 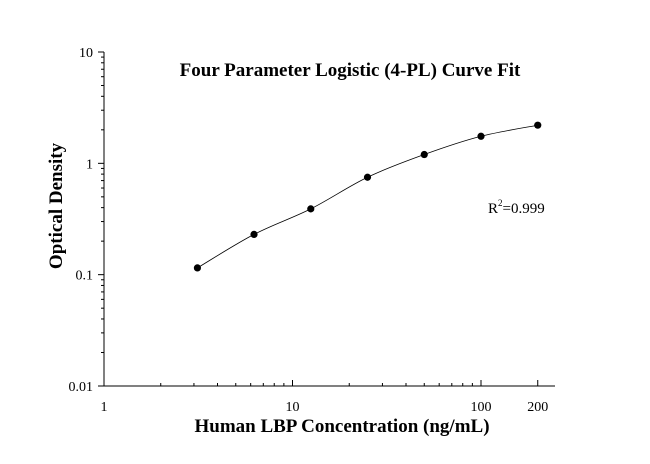 I want to click on r-squared-annotation: R2=0.999, so click(x=516, y=207).